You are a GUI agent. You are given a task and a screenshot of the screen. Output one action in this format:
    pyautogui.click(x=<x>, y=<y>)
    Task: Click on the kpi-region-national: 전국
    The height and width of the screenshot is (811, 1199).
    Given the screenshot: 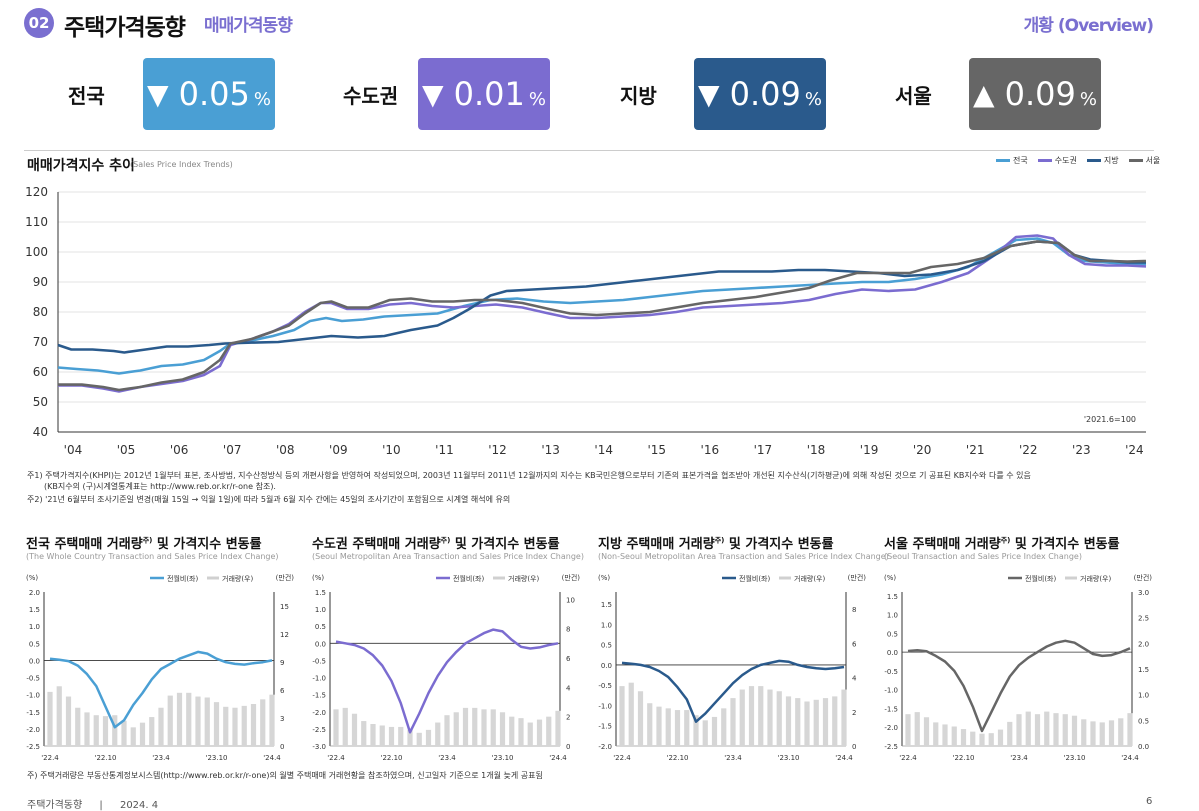 What is the action you would take?
    pyautogui.click(x=86, y=96)
    